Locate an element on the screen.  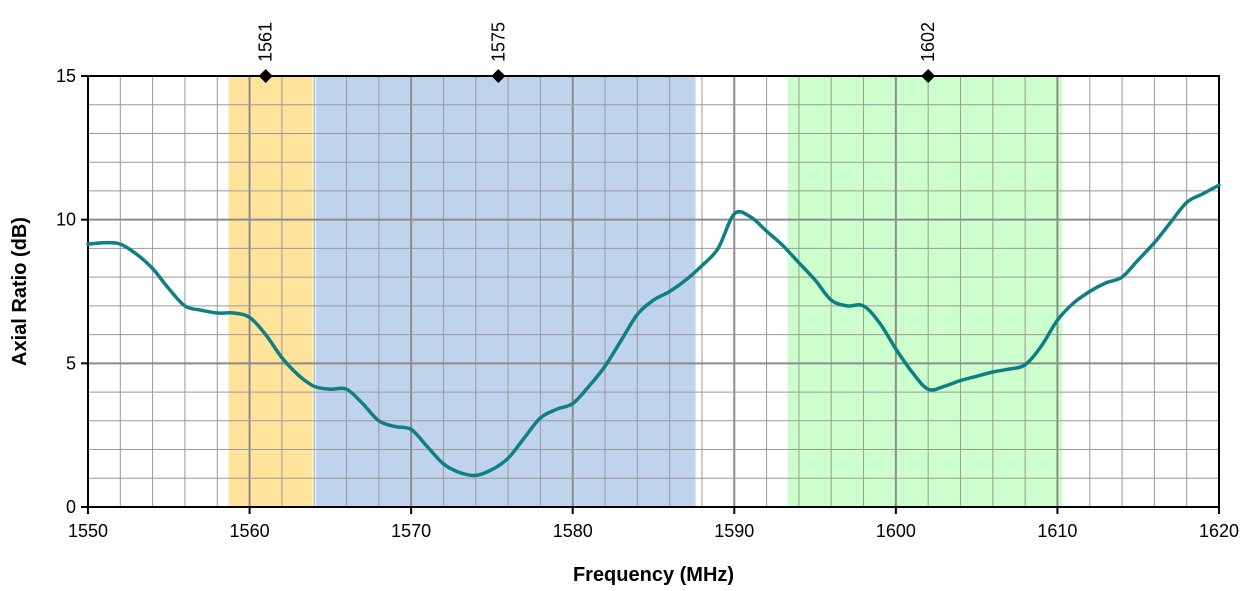
x-tick-label: 1590 is located at coordinates (734, 531).